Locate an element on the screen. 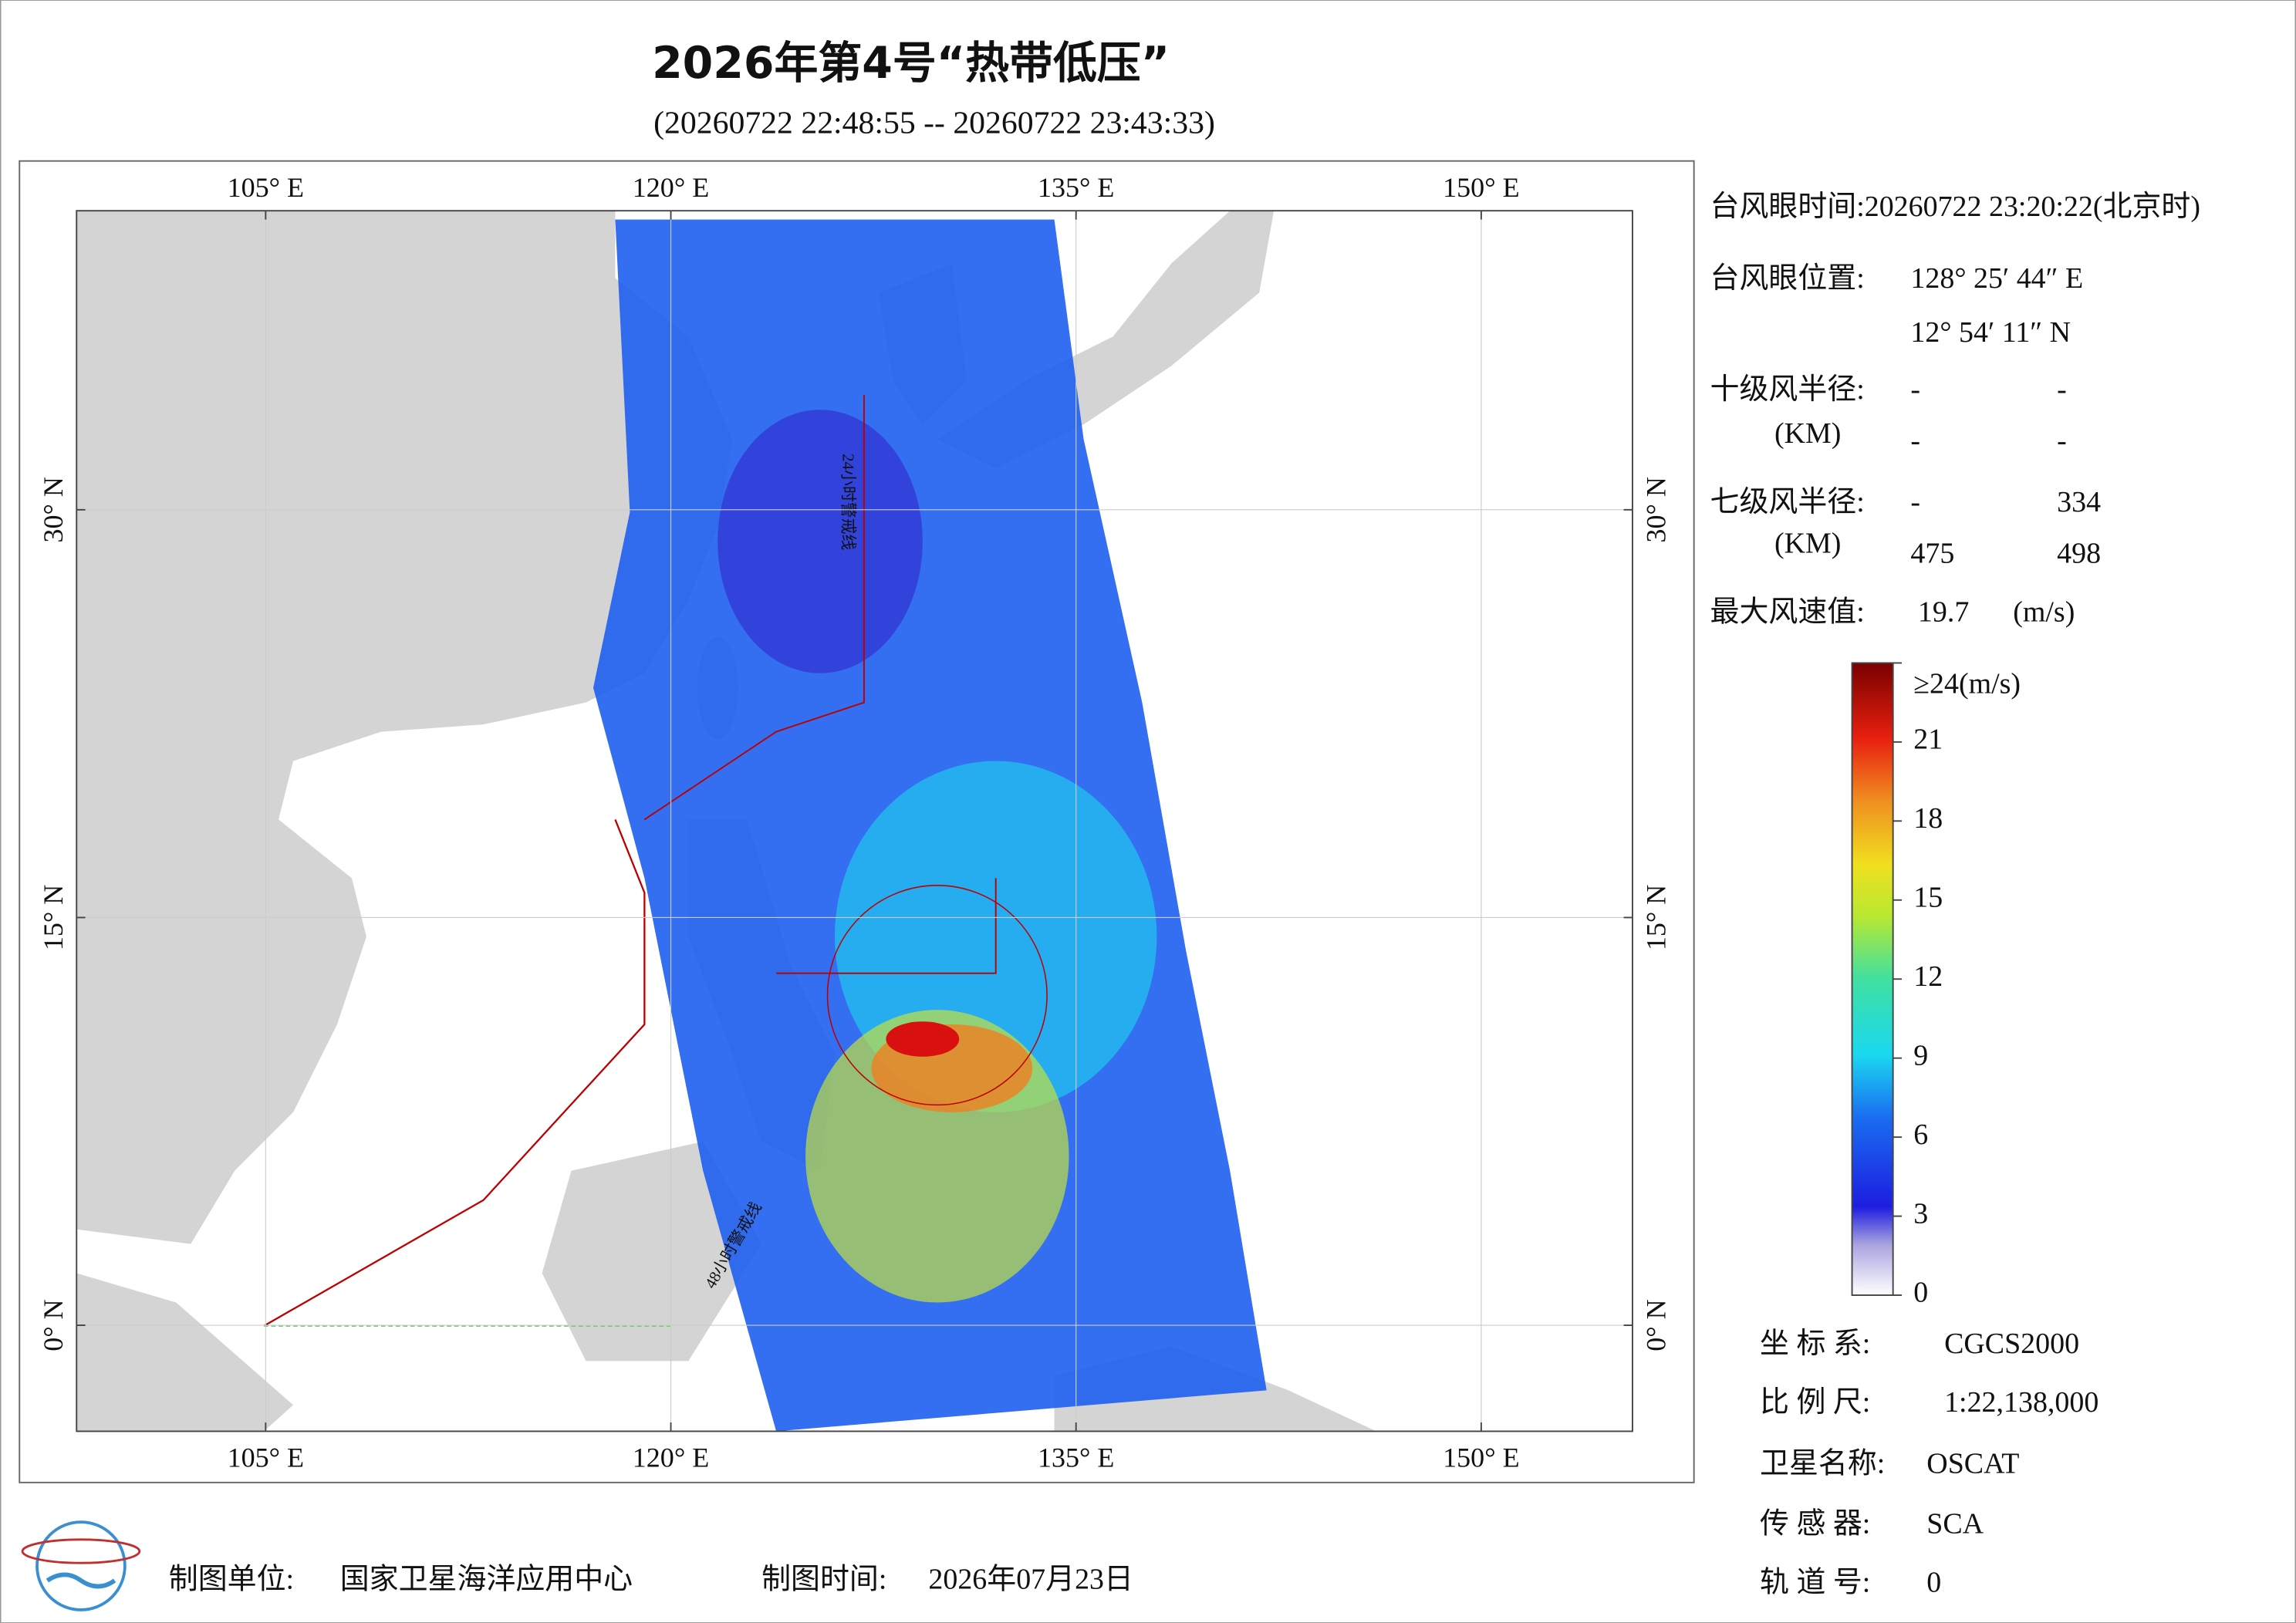 This screenshot has width=2296, height=1623. lon-label-top: 135° E is located at coordinates (1076, 187).